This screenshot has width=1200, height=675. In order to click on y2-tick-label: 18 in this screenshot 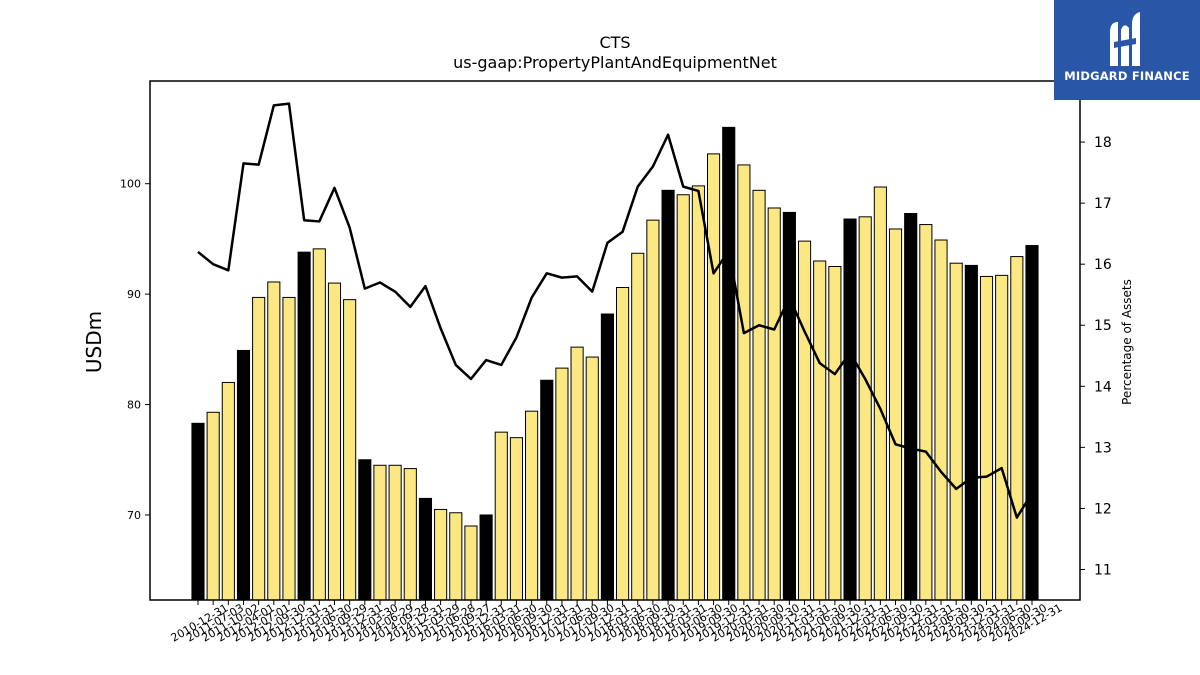, I will do `click(1103, 143)`.